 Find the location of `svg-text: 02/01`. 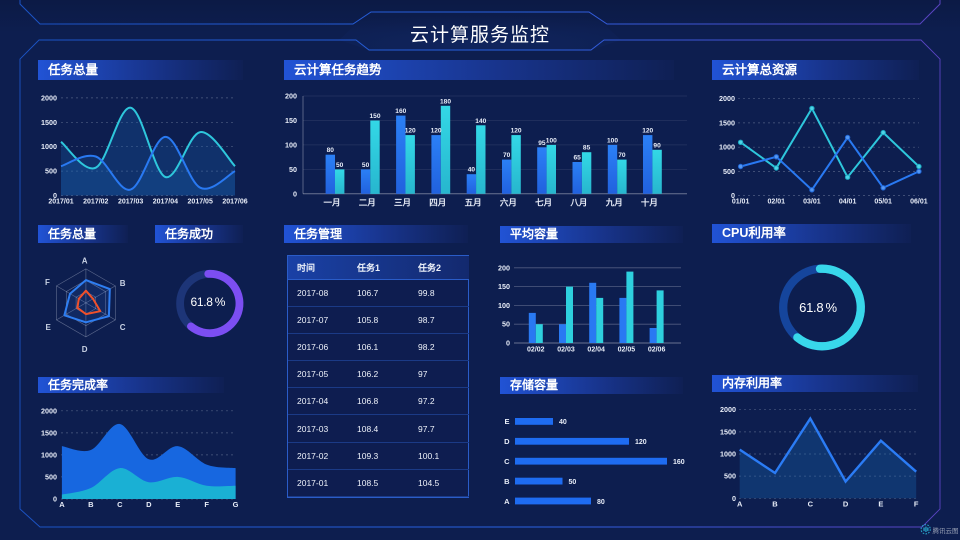

svg-text: 02/01 is located at coordinates (777, 202).